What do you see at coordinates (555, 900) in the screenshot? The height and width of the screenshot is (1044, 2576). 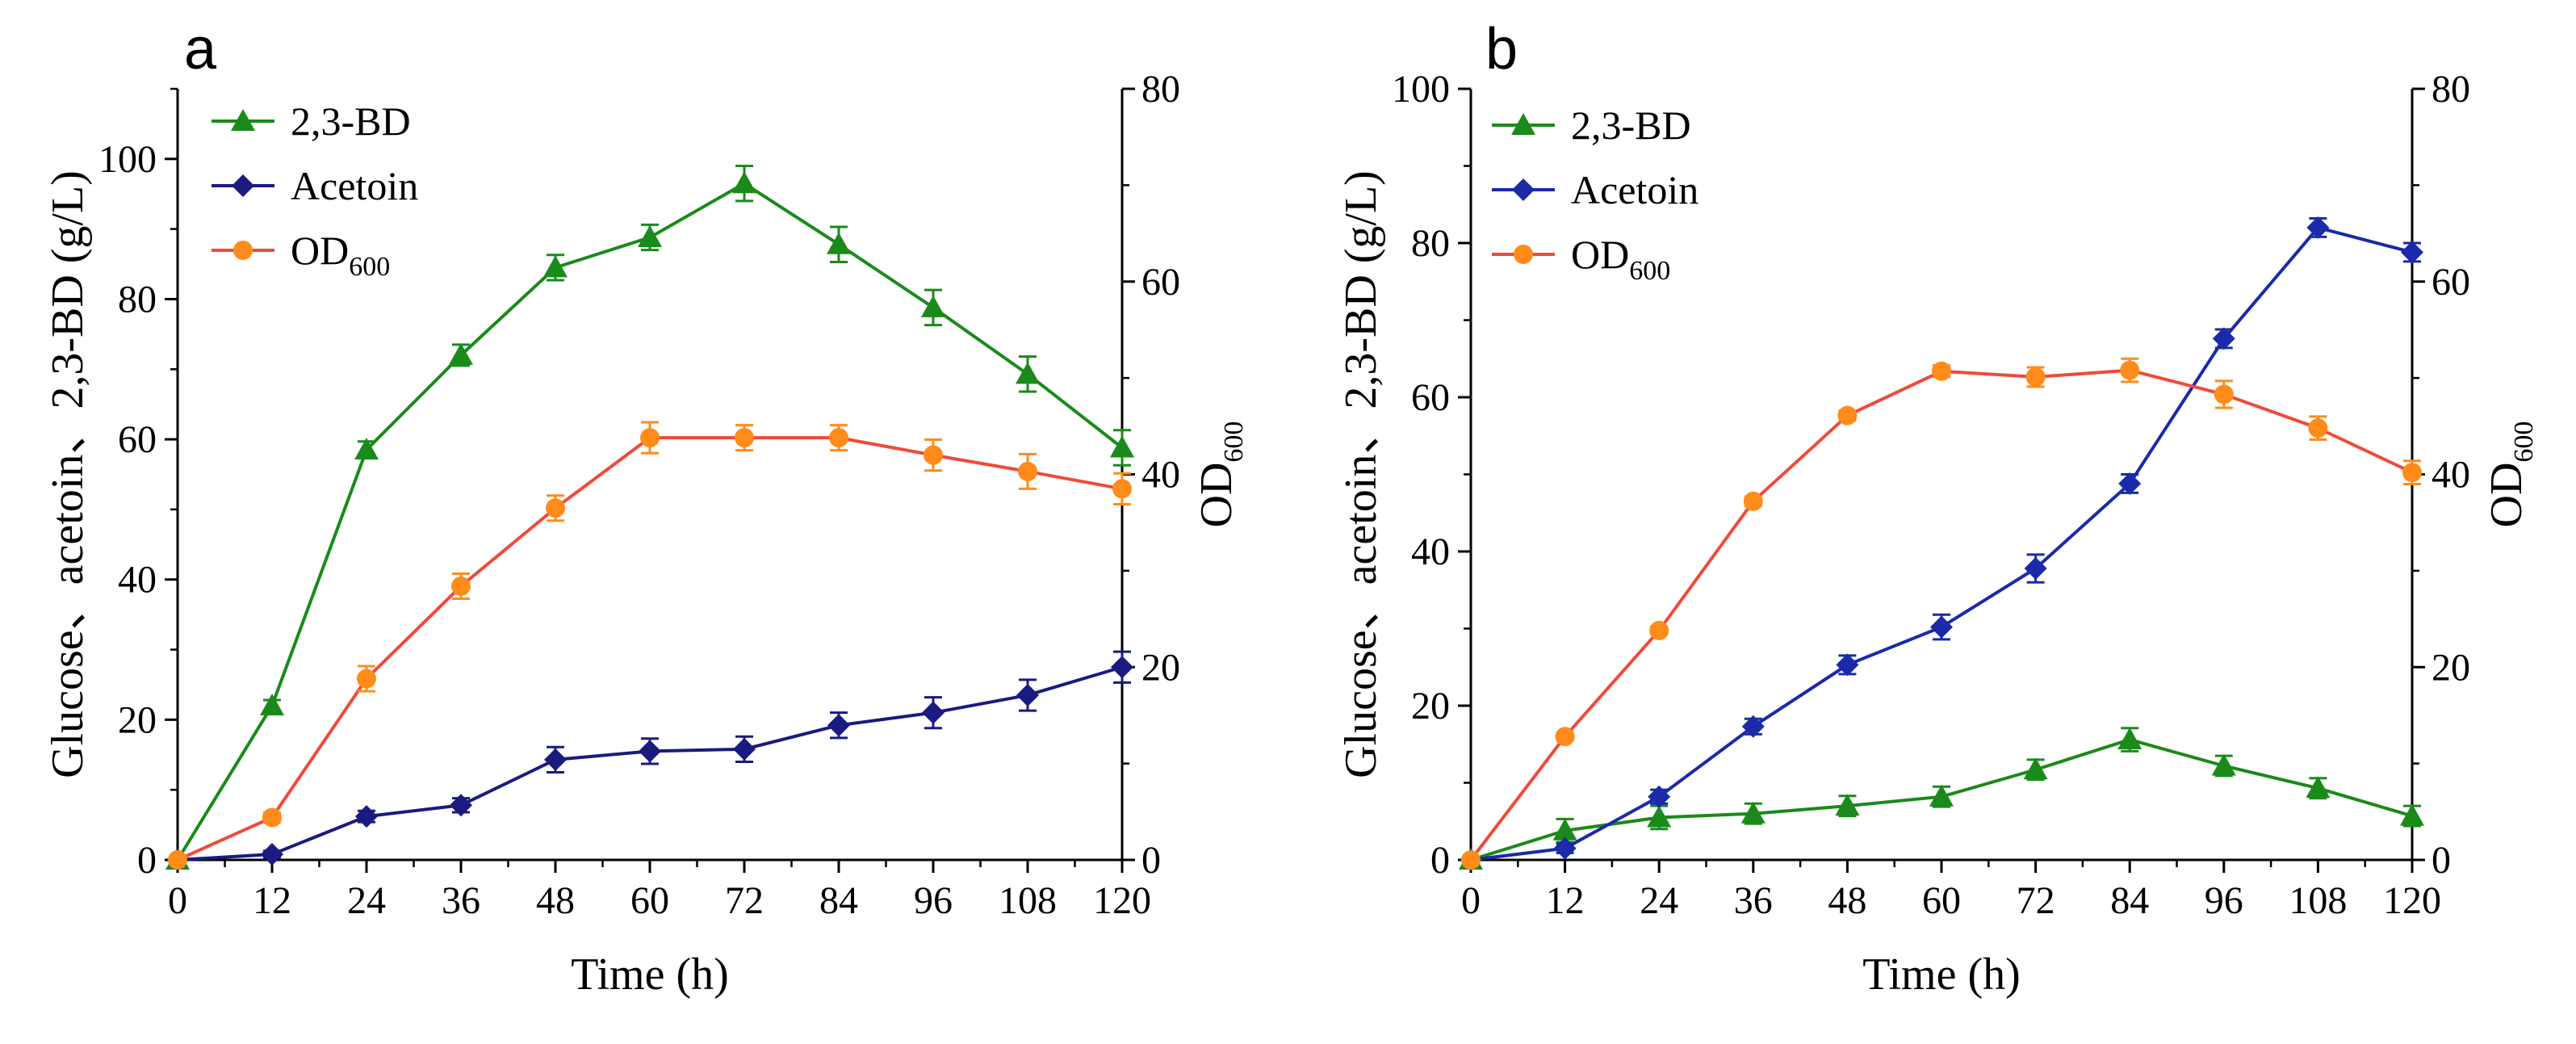 I see `x-tick-label: 48` at bounding box center [555, 900].